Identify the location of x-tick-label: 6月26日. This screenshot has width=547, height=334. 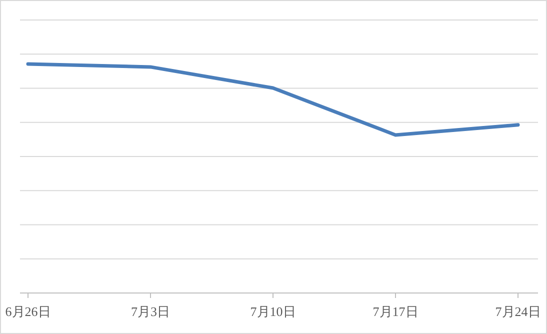
(28, 311).